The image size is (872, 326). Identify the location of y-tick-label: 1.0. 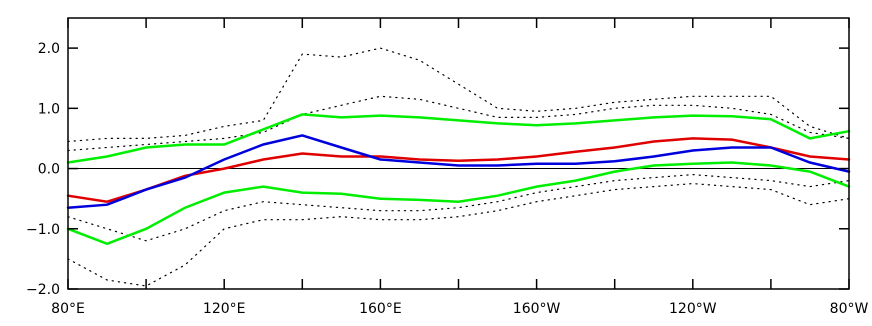
(49, 109).